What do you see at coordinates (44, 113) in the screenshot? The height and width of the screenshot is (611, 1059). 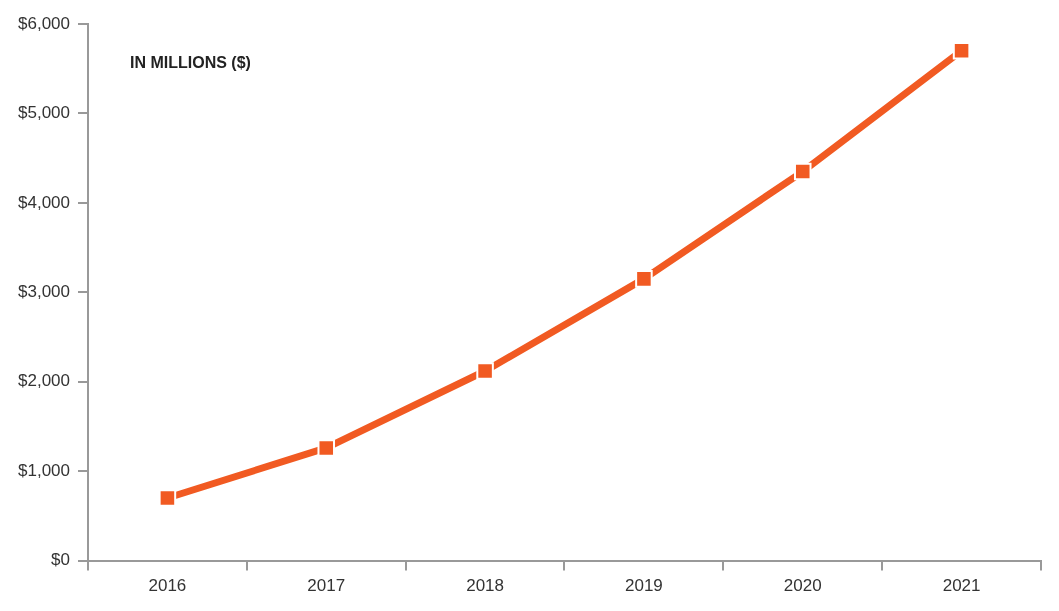 I see `y-tick-label: $5,000` at bounding box center [44, 113].